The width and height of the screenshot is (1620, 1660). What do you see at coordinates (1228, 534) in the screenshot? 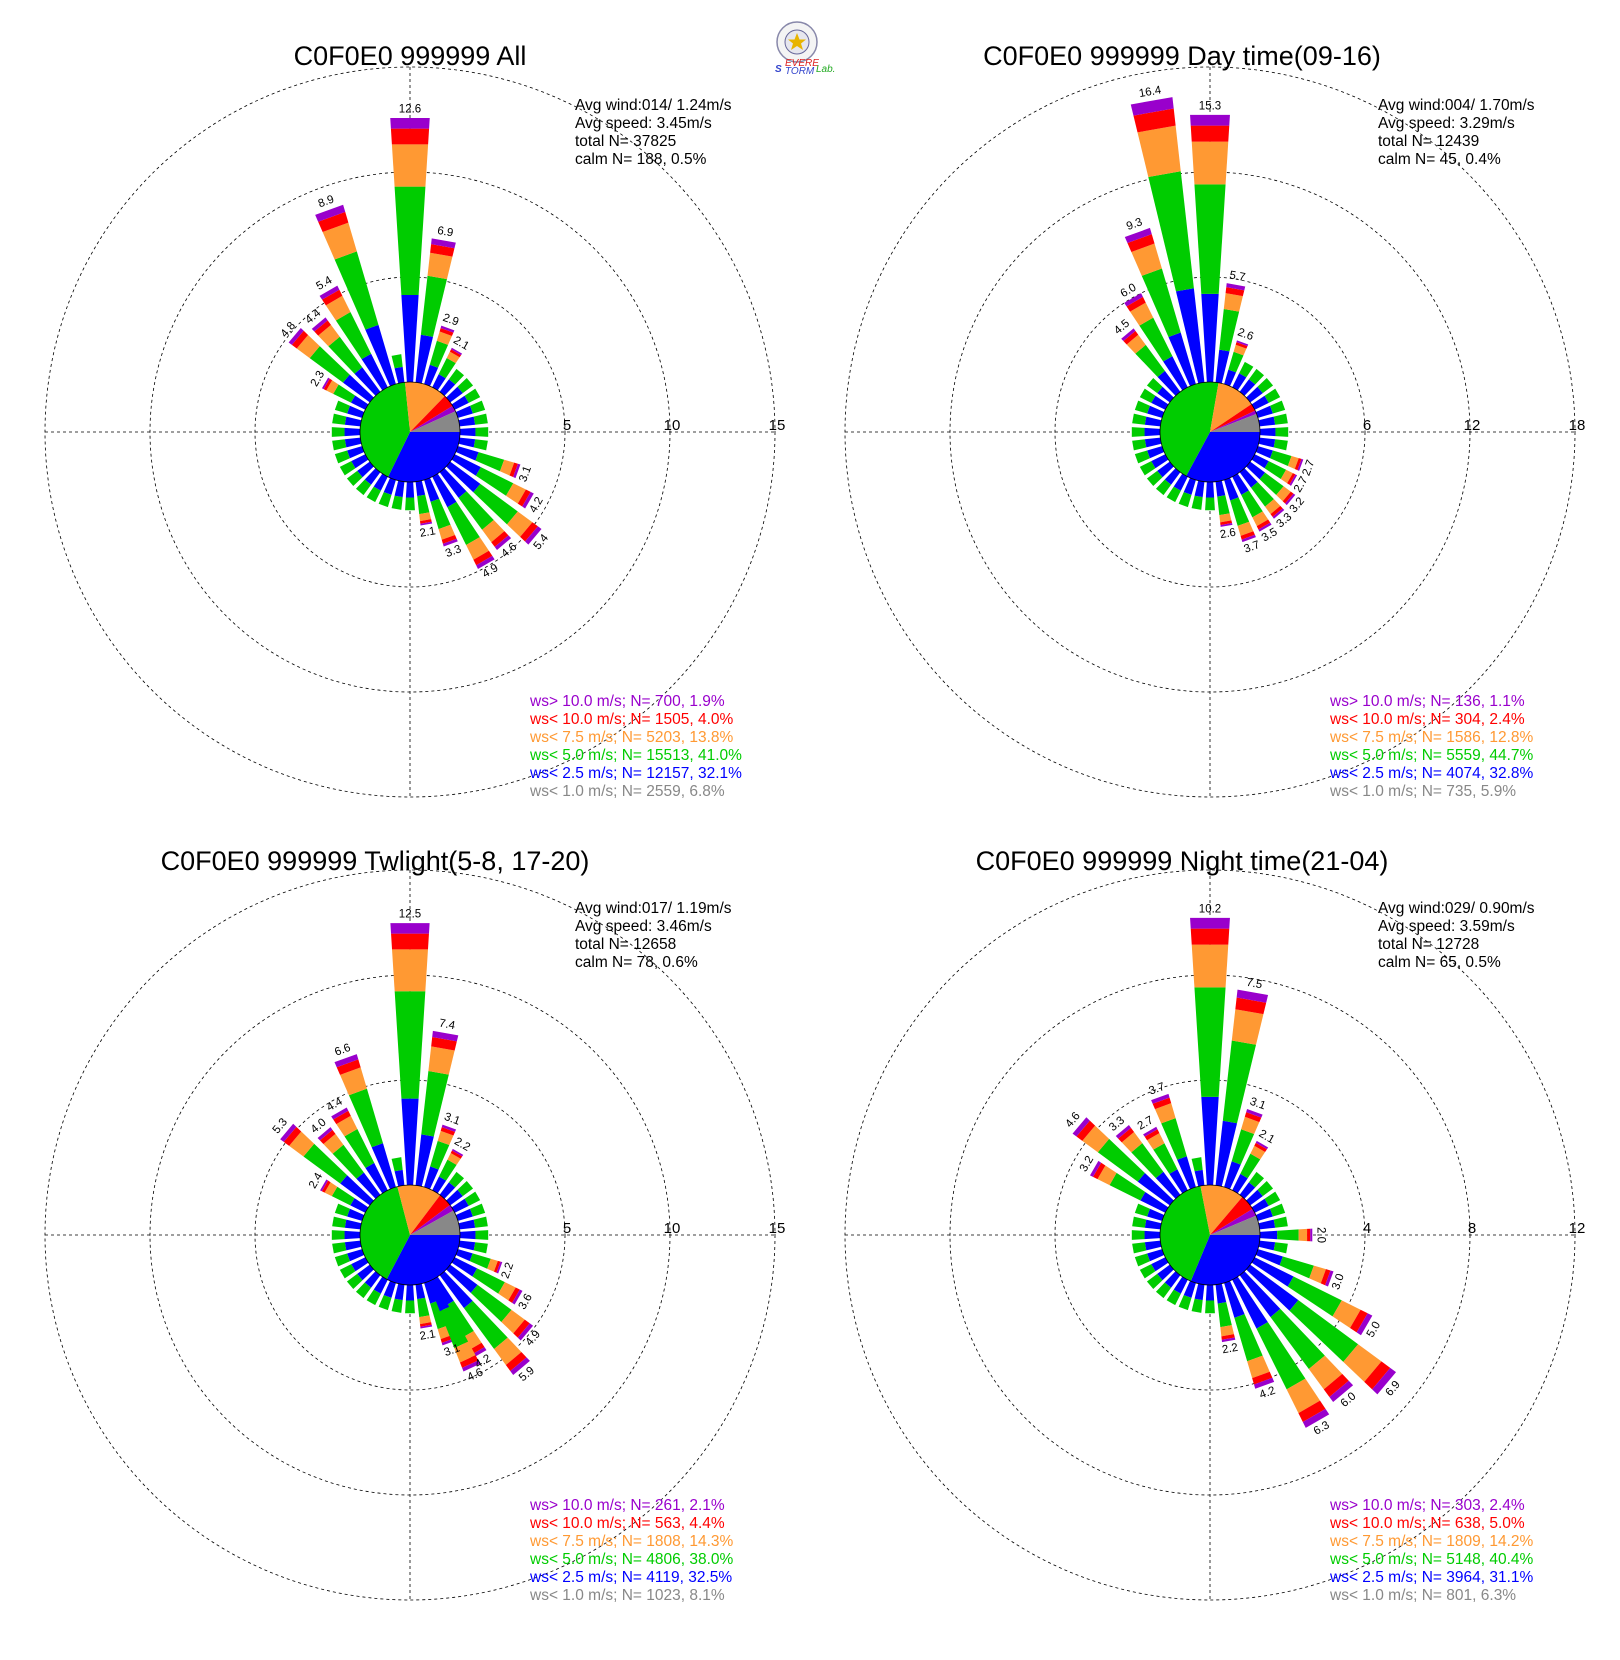
I see `bar-value-label: 2.6` at bounding box center [1228, 534].